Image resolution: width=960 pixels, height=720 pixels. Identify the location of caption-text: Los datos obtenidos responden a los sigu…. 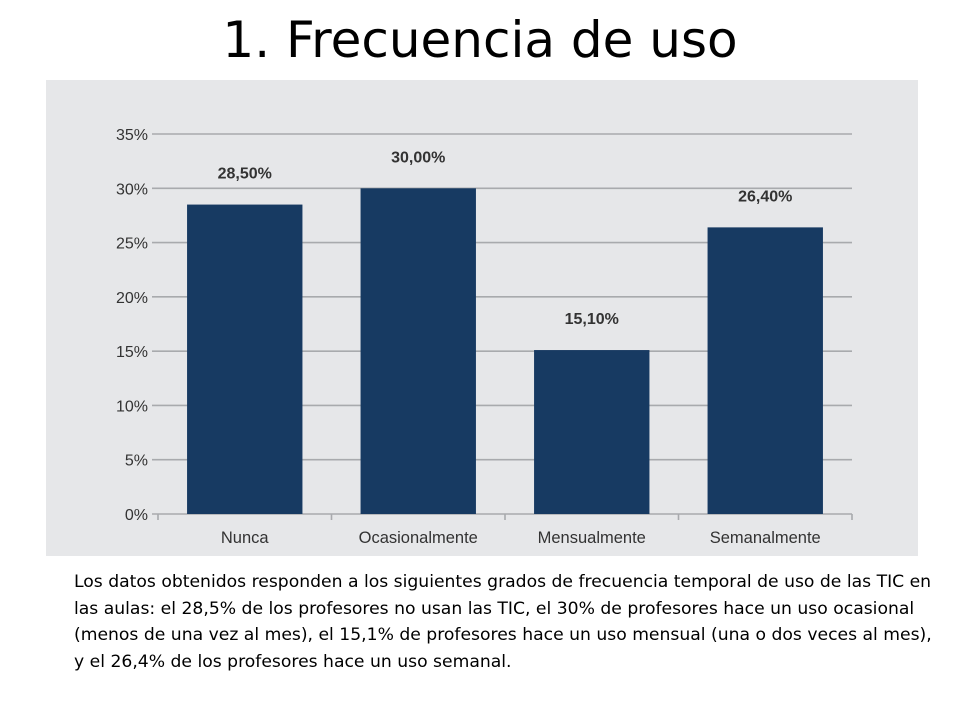
(503, 622).